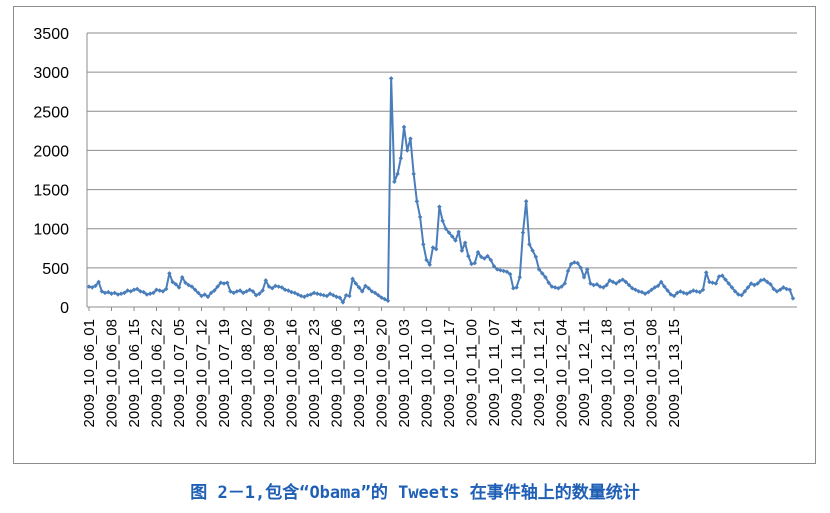 The height and width of the screenshot is (513, 830). What do you see at coordinates (404, 373) in the screenshot?
I see `x-tick-label: 2009_10_10_03` at bounding box center [404, 373].